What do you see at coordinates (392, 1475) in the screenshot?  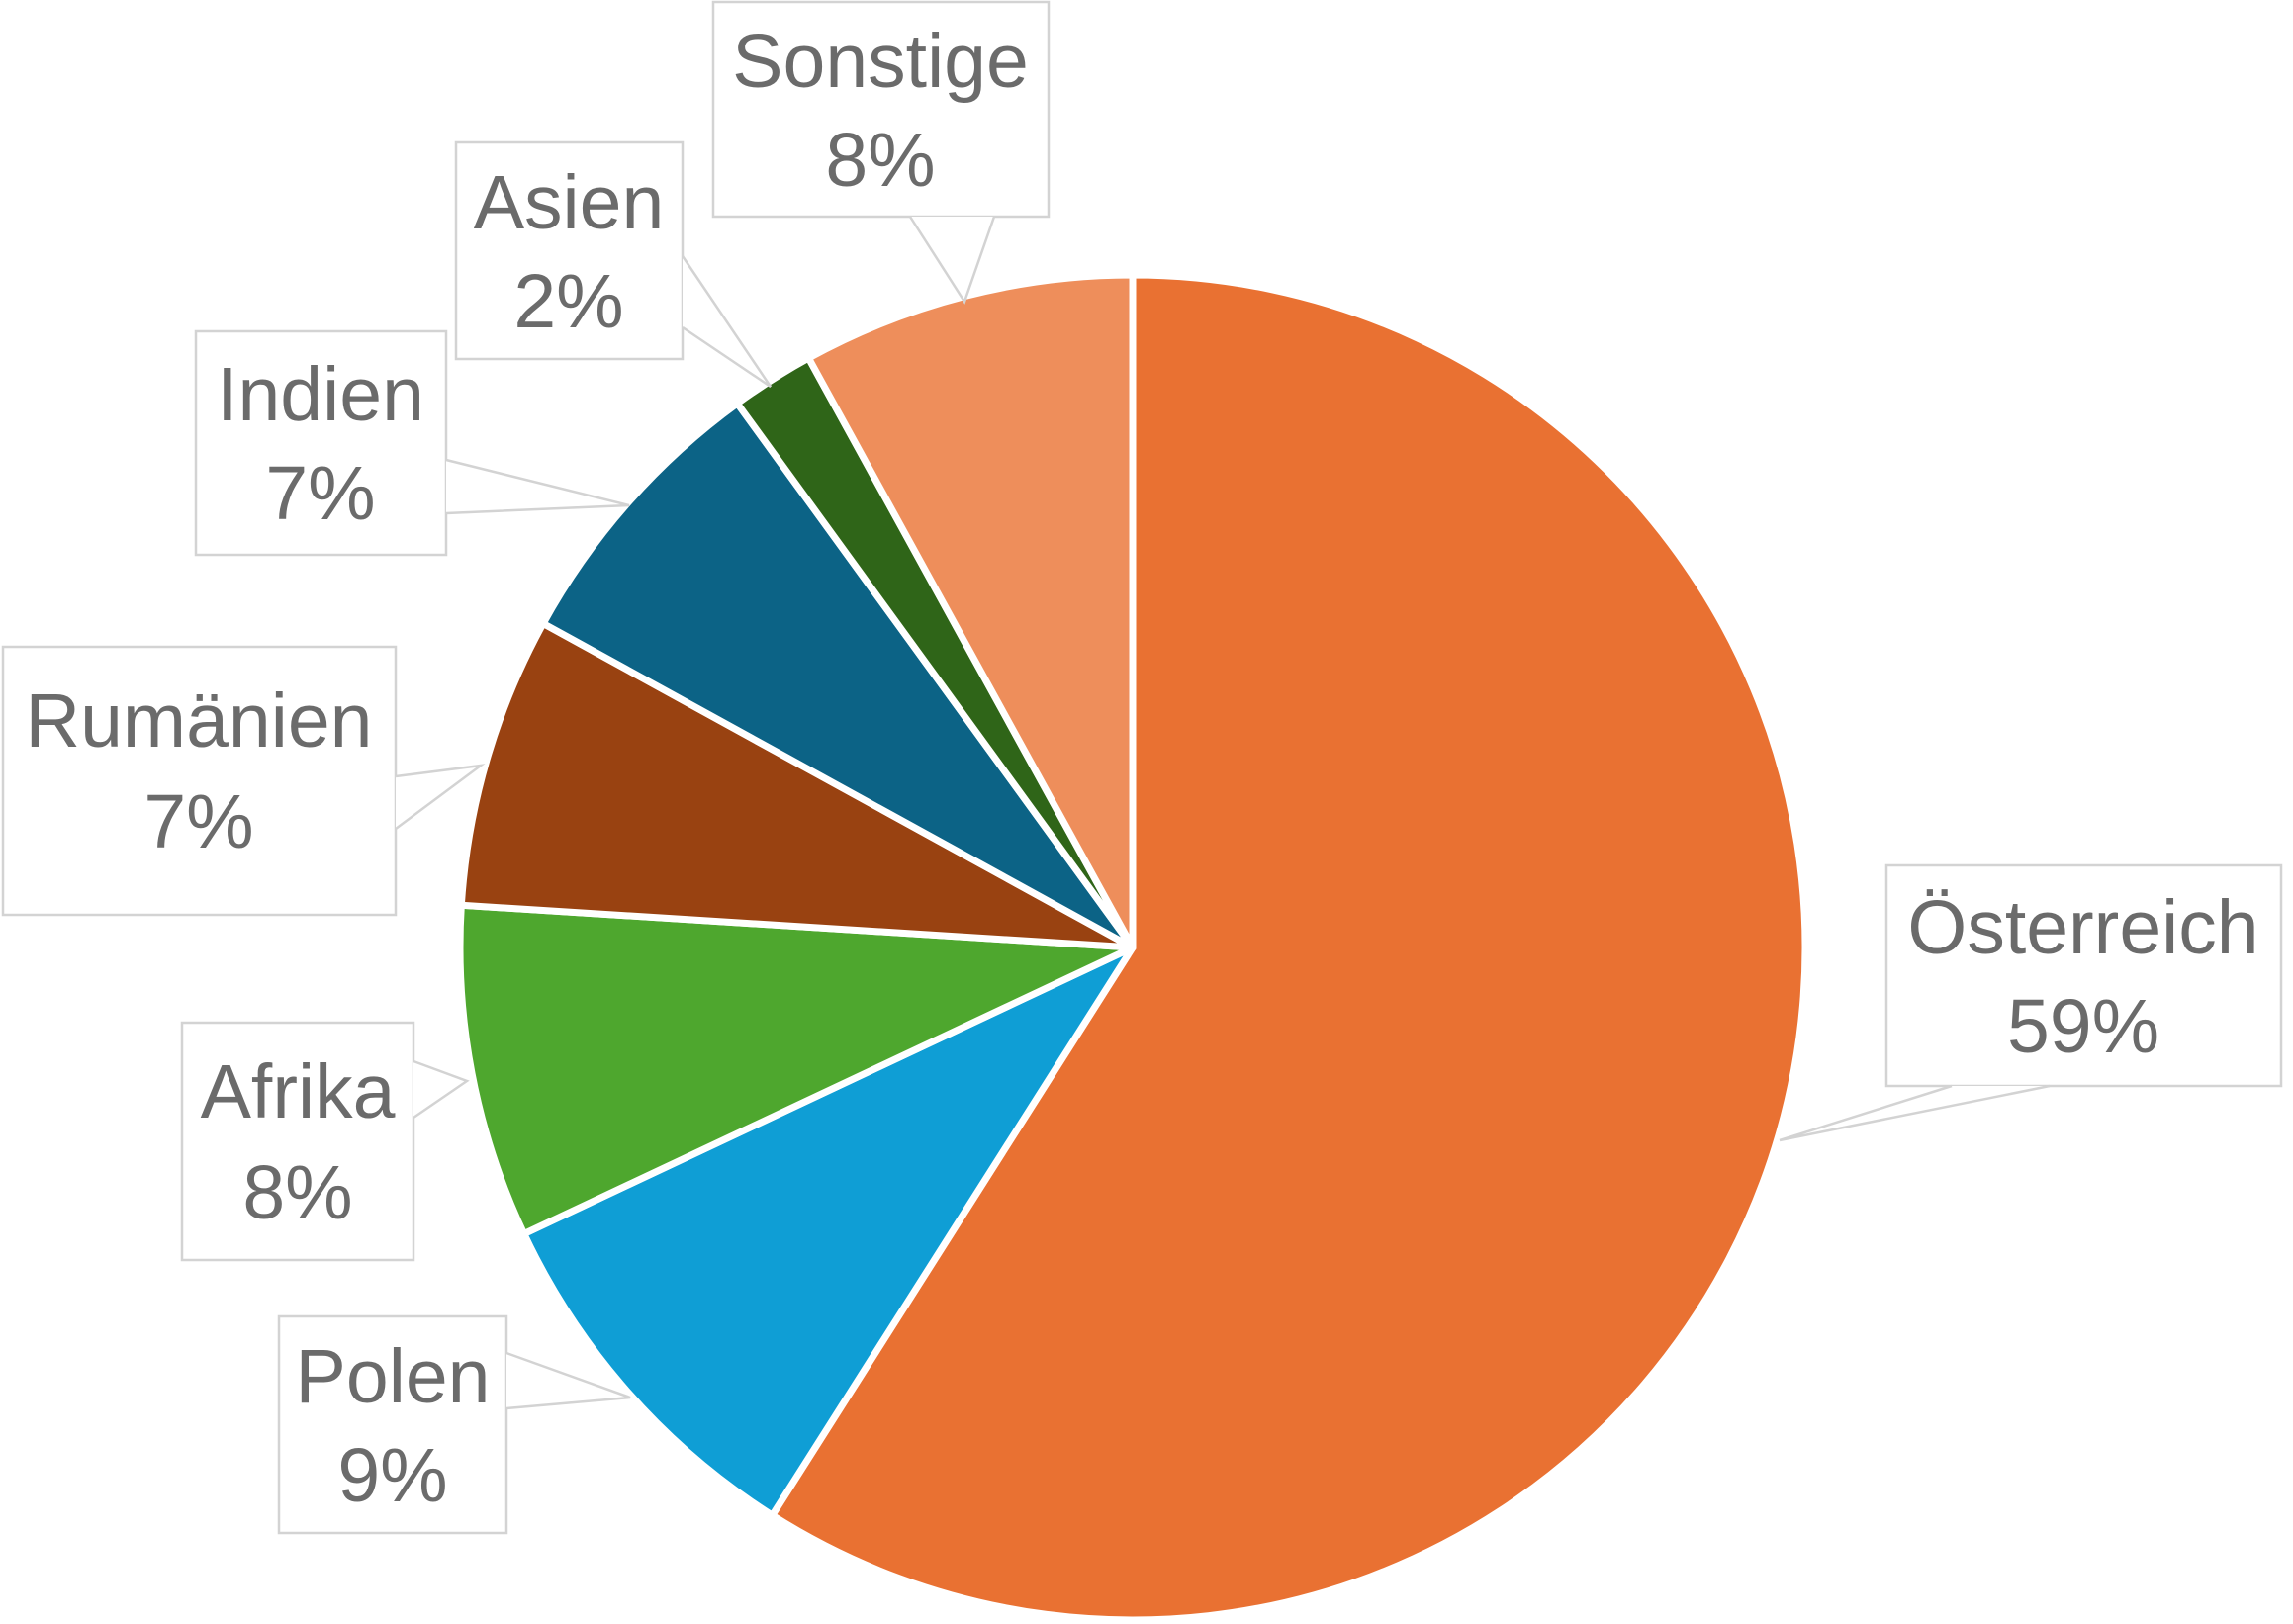 I see `svg-text: 9%` at bounding box center [392, 1475].